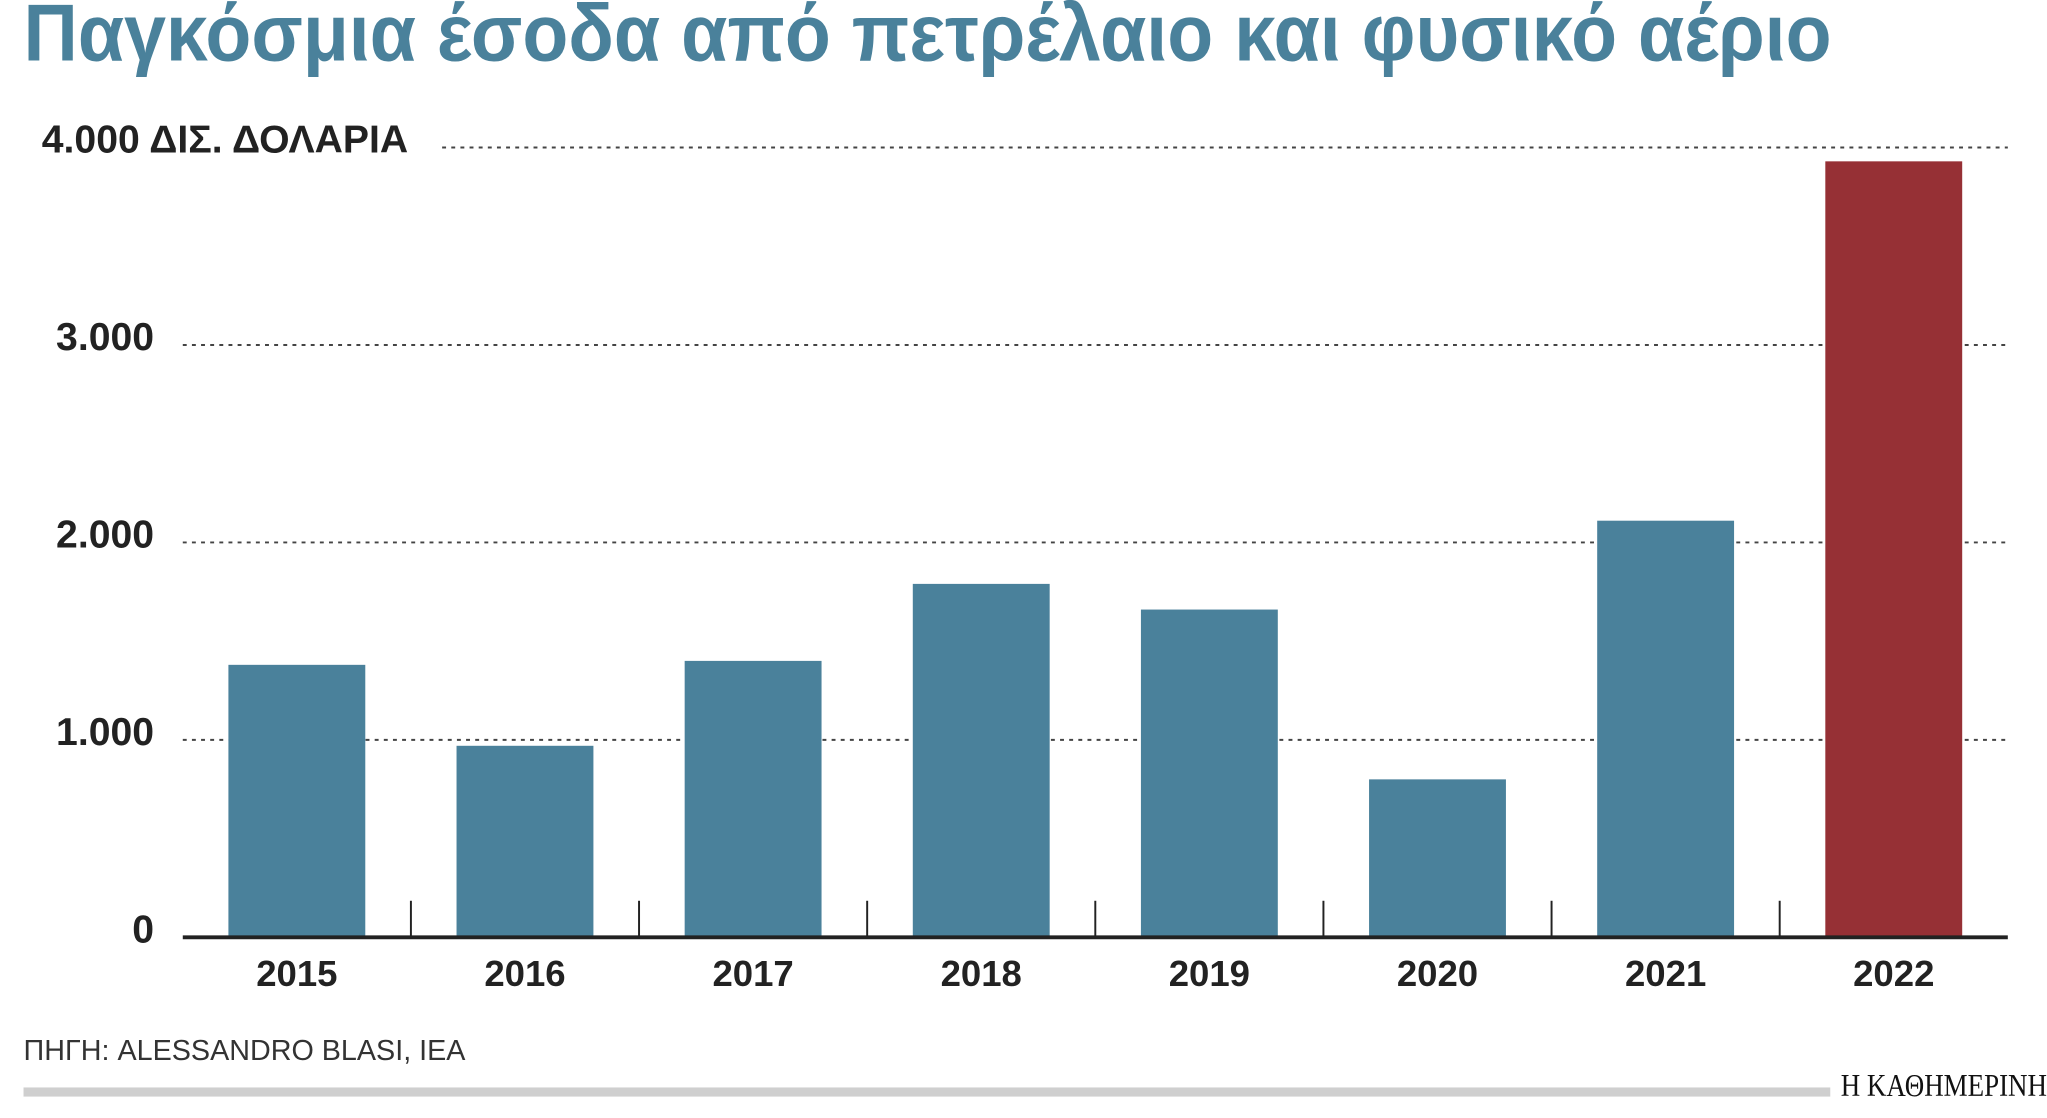 The image size is (2047, 1118). What do you see at coordinates (1209, 973) in the screenshot?
I see `x-tick-label: 2019` at bounding box center [1209, 973].